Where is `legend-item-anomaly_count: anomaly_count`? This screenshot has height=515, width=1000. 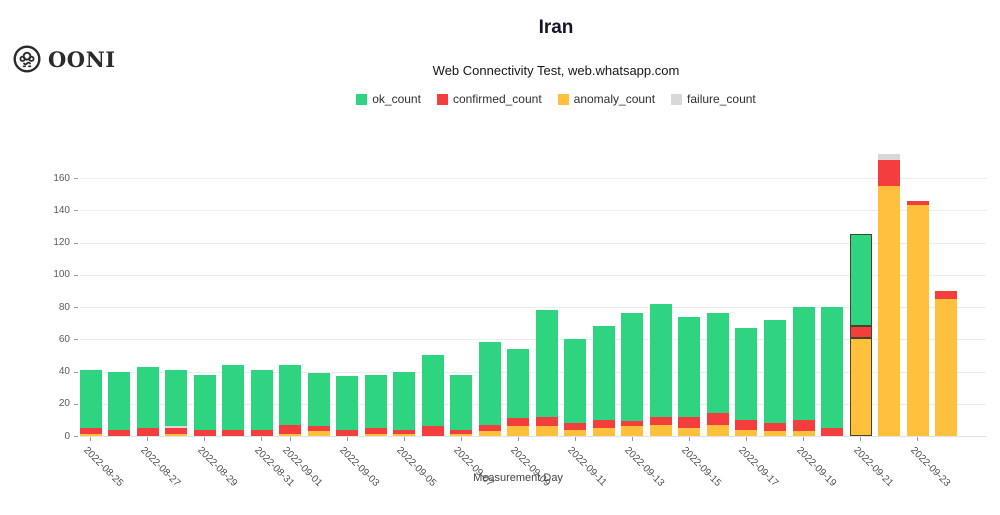 legend-item-anomaly_count: anomaly_count is located at coordinates (606, 99).